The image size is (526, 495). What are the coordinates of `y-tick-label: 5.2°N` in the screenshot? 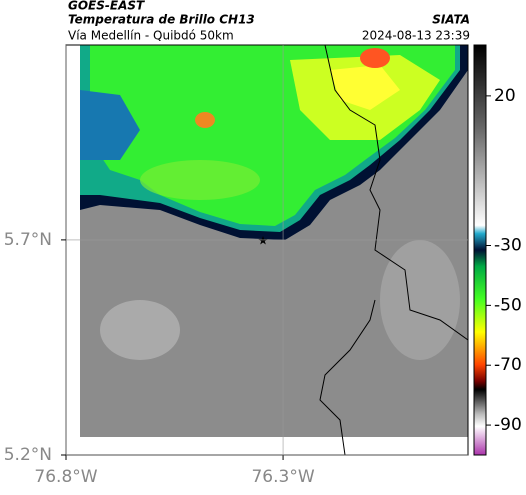 It's located at (28, 455).